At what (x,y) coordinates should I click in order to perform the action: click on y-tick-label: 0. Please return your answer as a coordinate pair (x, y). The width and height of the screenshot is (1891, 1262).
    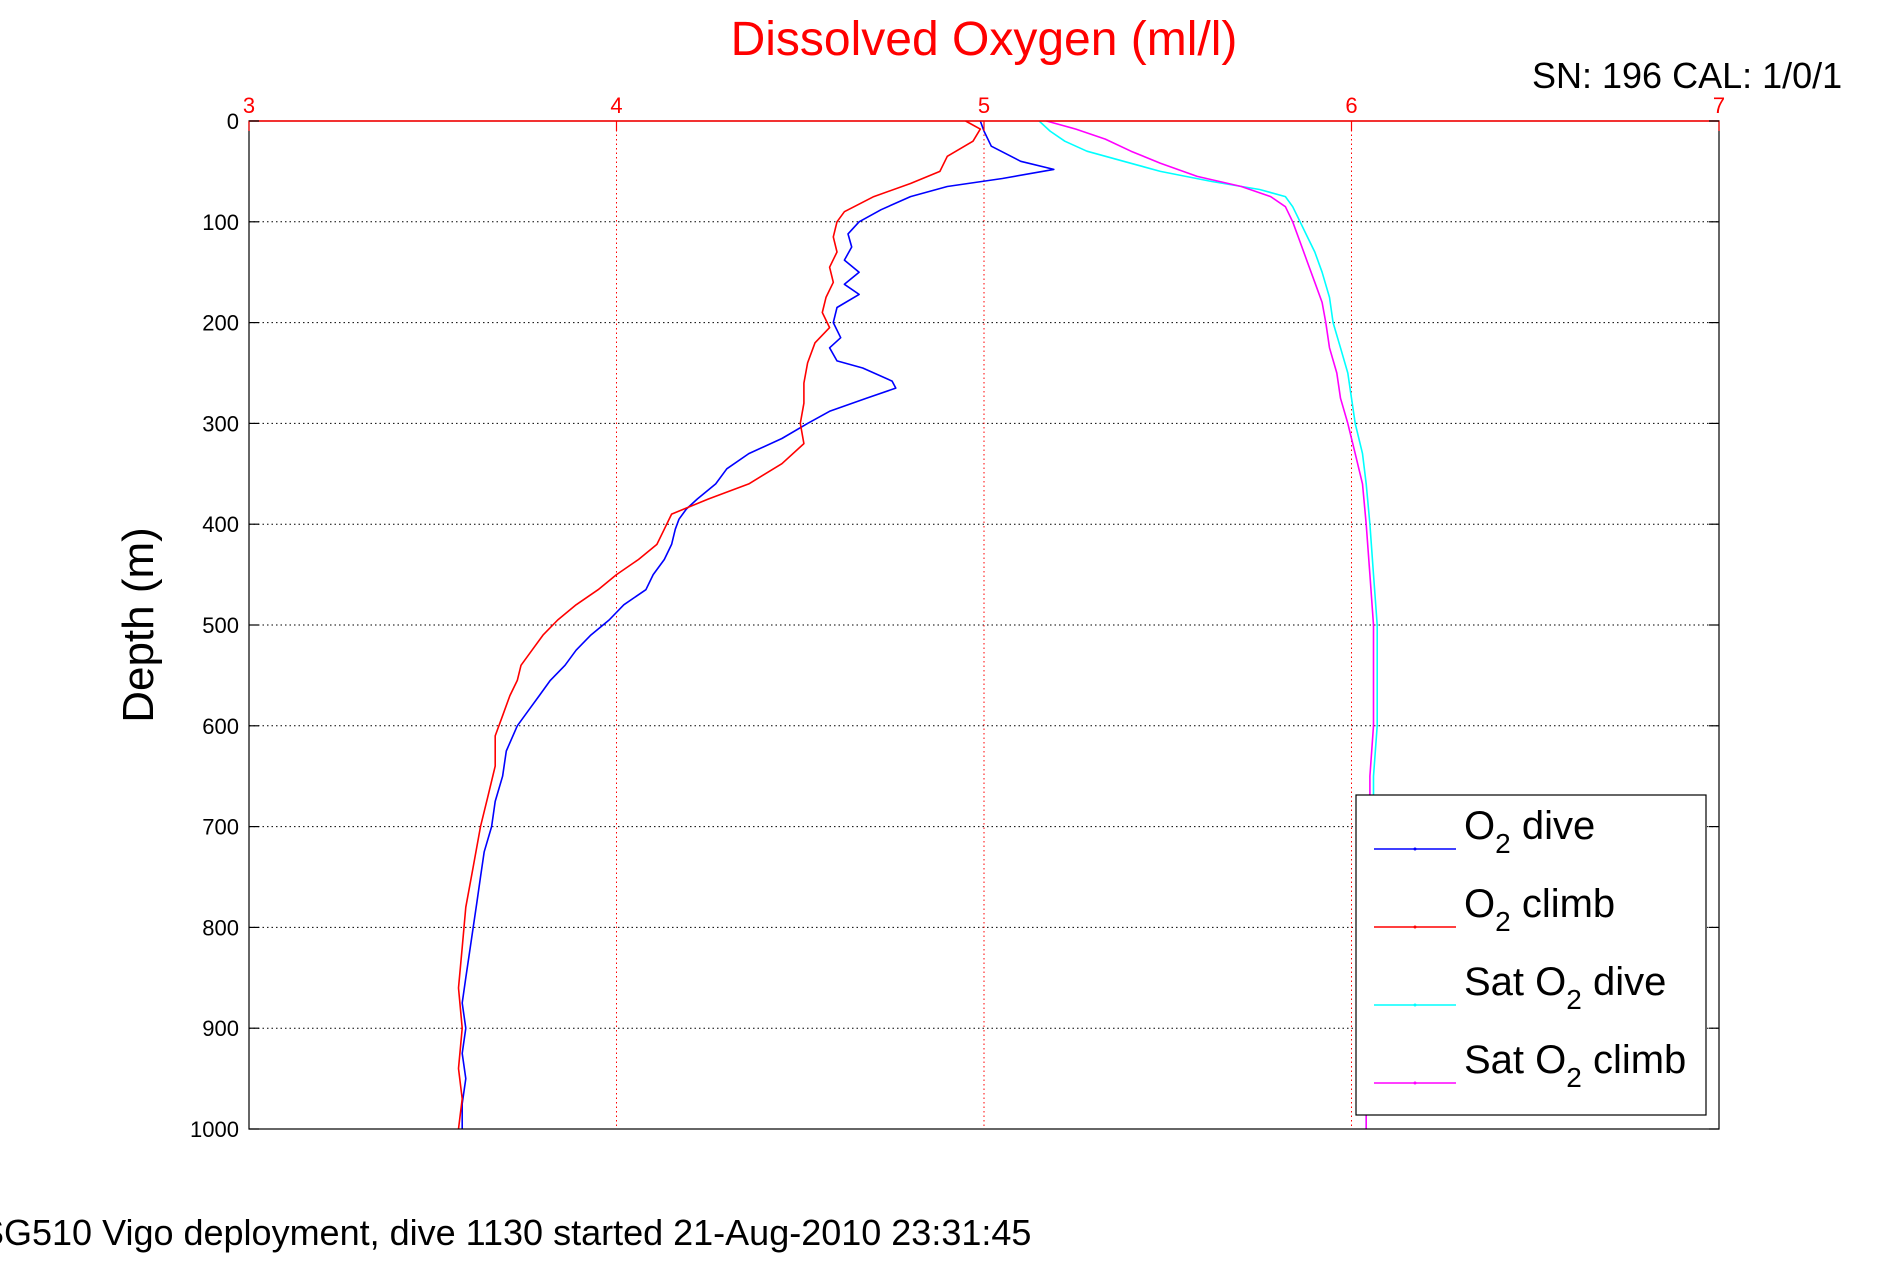
    Looking at the image, I should click on (233, 121).